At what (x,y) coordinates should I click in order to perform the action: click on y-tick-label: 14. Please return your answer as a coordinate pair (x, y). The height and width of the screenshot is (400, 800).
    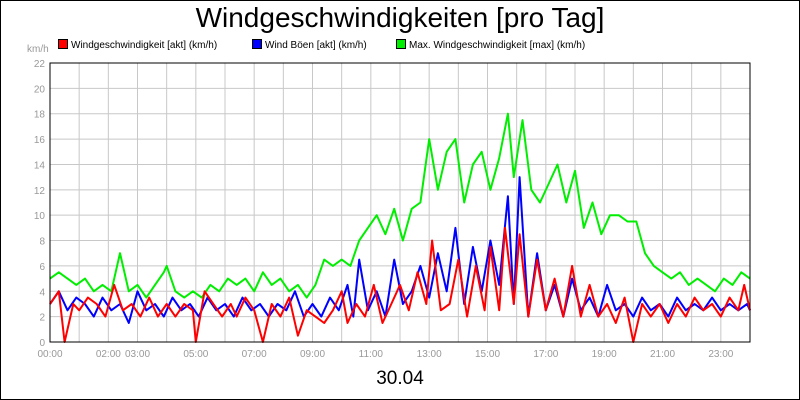
    Looking at the image, I should click on (40, 165).